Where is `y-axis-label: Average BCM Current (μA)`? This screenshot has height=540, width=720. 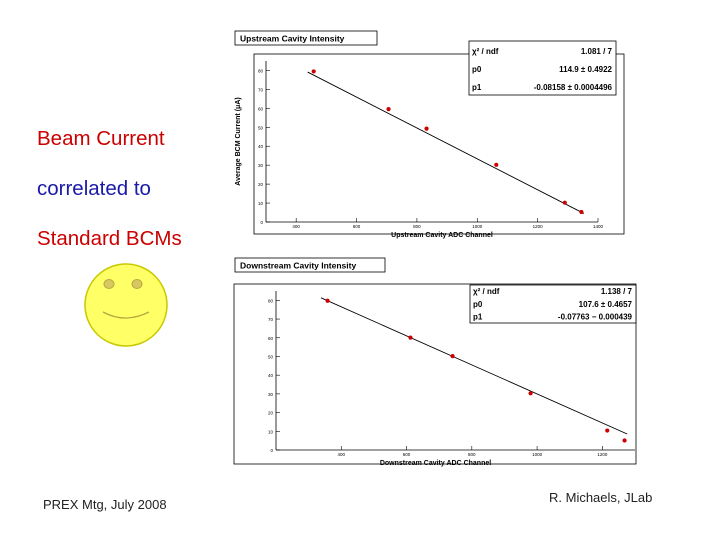 y-axis-label: Average BCM Current (μA) is located at coordinates (238, 141).